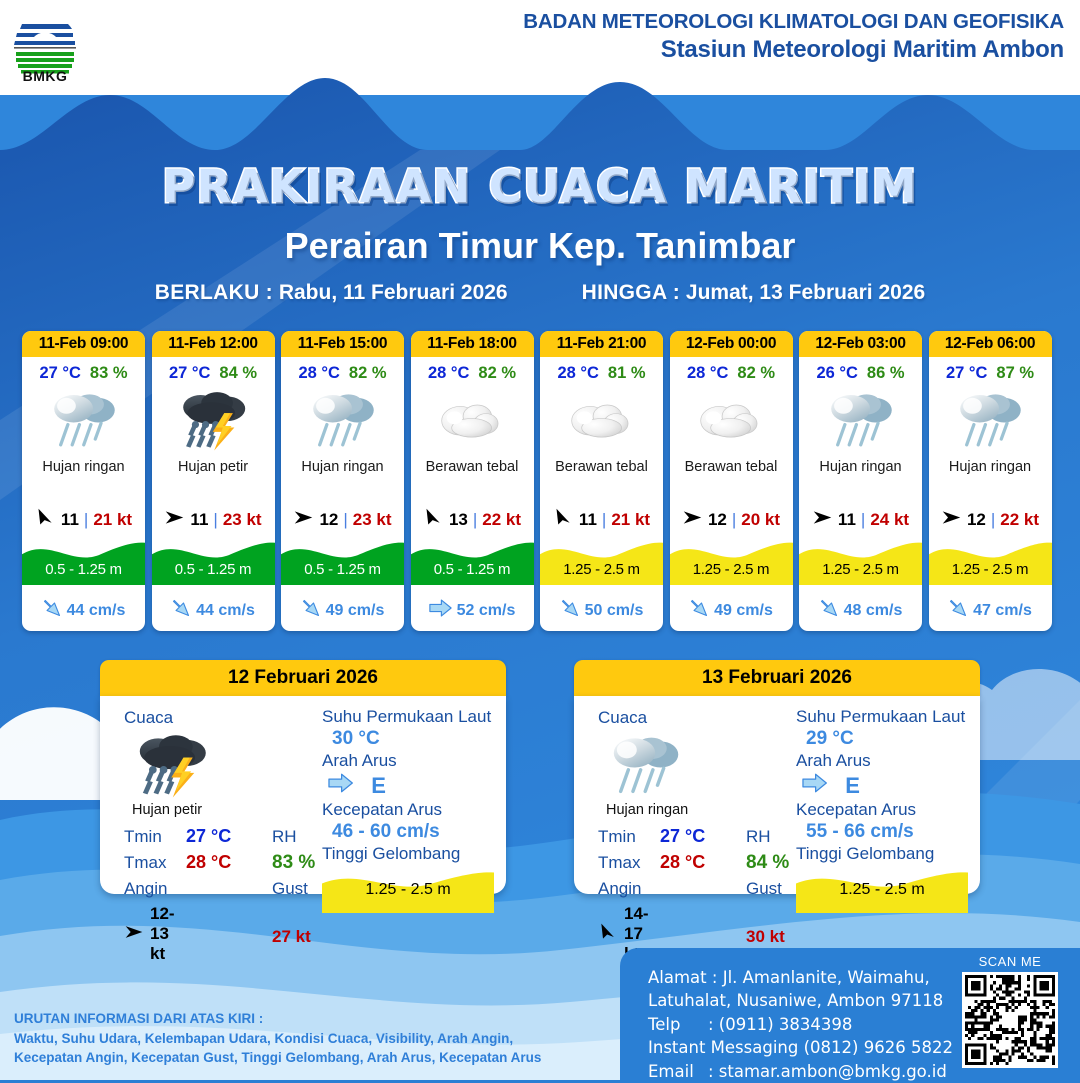 Image resolution: width=1080 pixels, height=1083 pixels. Describe the element at coordinates (213, 370) in the screenshot. I see `card-temp-humidity: 27 °C 84 %` at that location.